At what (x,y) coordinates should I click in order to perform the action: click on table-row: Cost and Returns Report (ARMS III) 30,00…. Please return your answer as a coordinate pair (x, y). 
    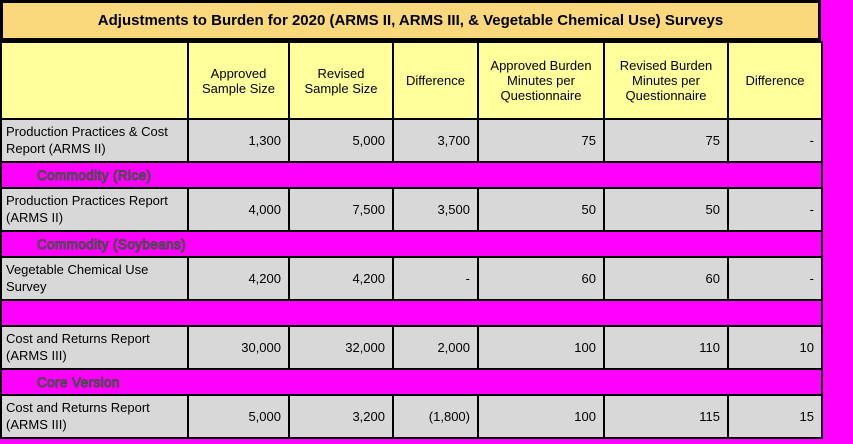
    Looking at the image, I should click on (411, 347).